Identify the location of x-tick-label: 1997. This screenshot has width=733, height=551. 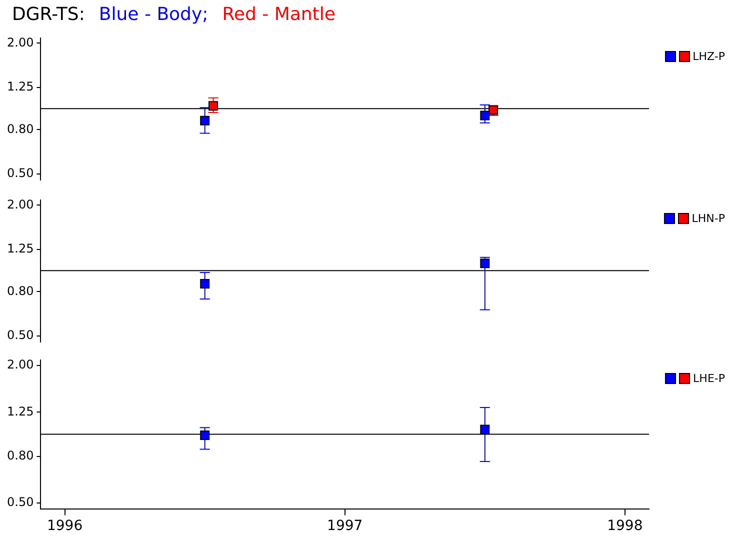
(345, 526).